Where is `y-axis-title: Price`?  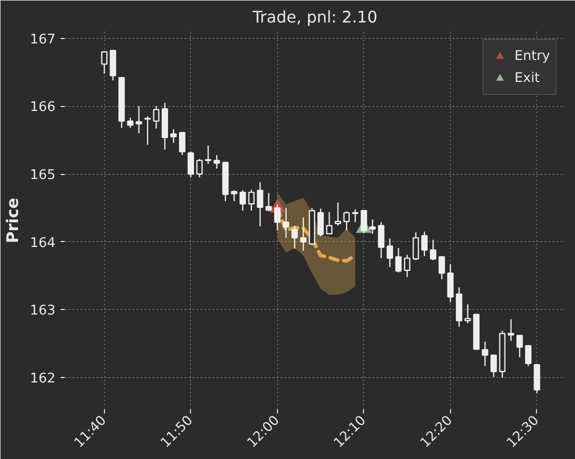
y-axis-title: Price is located at coordinates (12, 221).